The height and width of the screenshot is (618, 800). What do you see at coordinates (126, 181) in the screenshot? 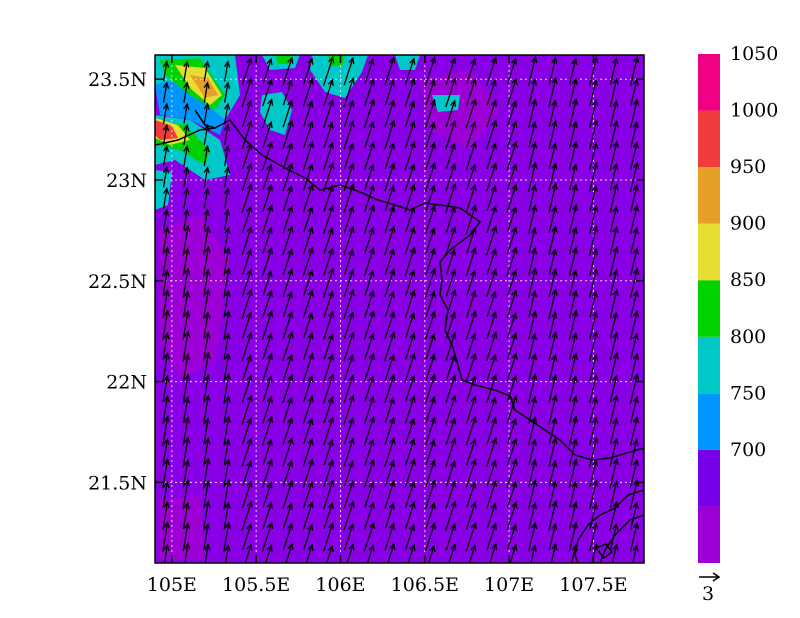
I see `y-tick-label: 23N` at bounding box center [126, 181].